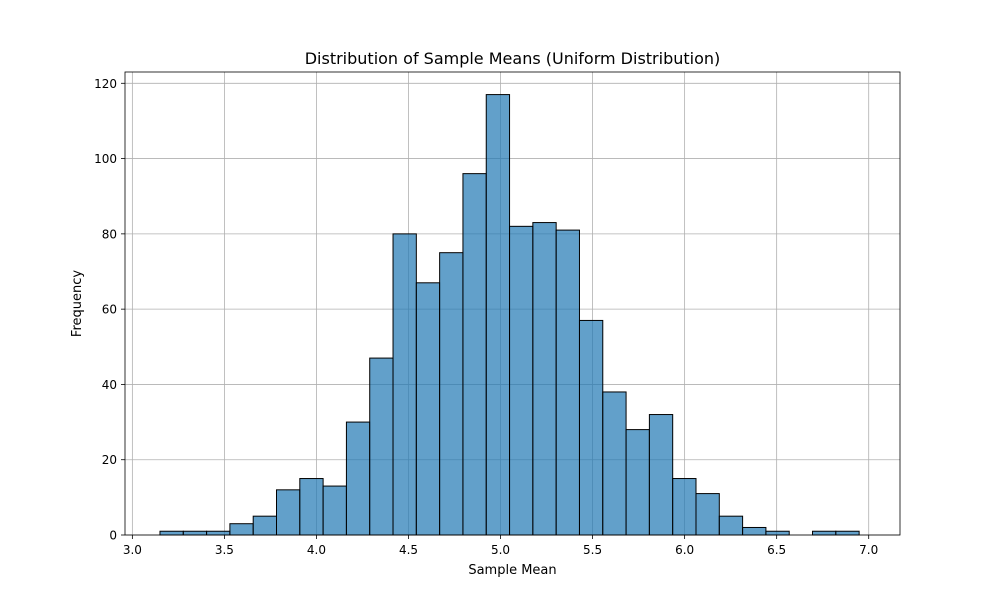  I want to click on y-tick-label: 100, so click(105, 159).